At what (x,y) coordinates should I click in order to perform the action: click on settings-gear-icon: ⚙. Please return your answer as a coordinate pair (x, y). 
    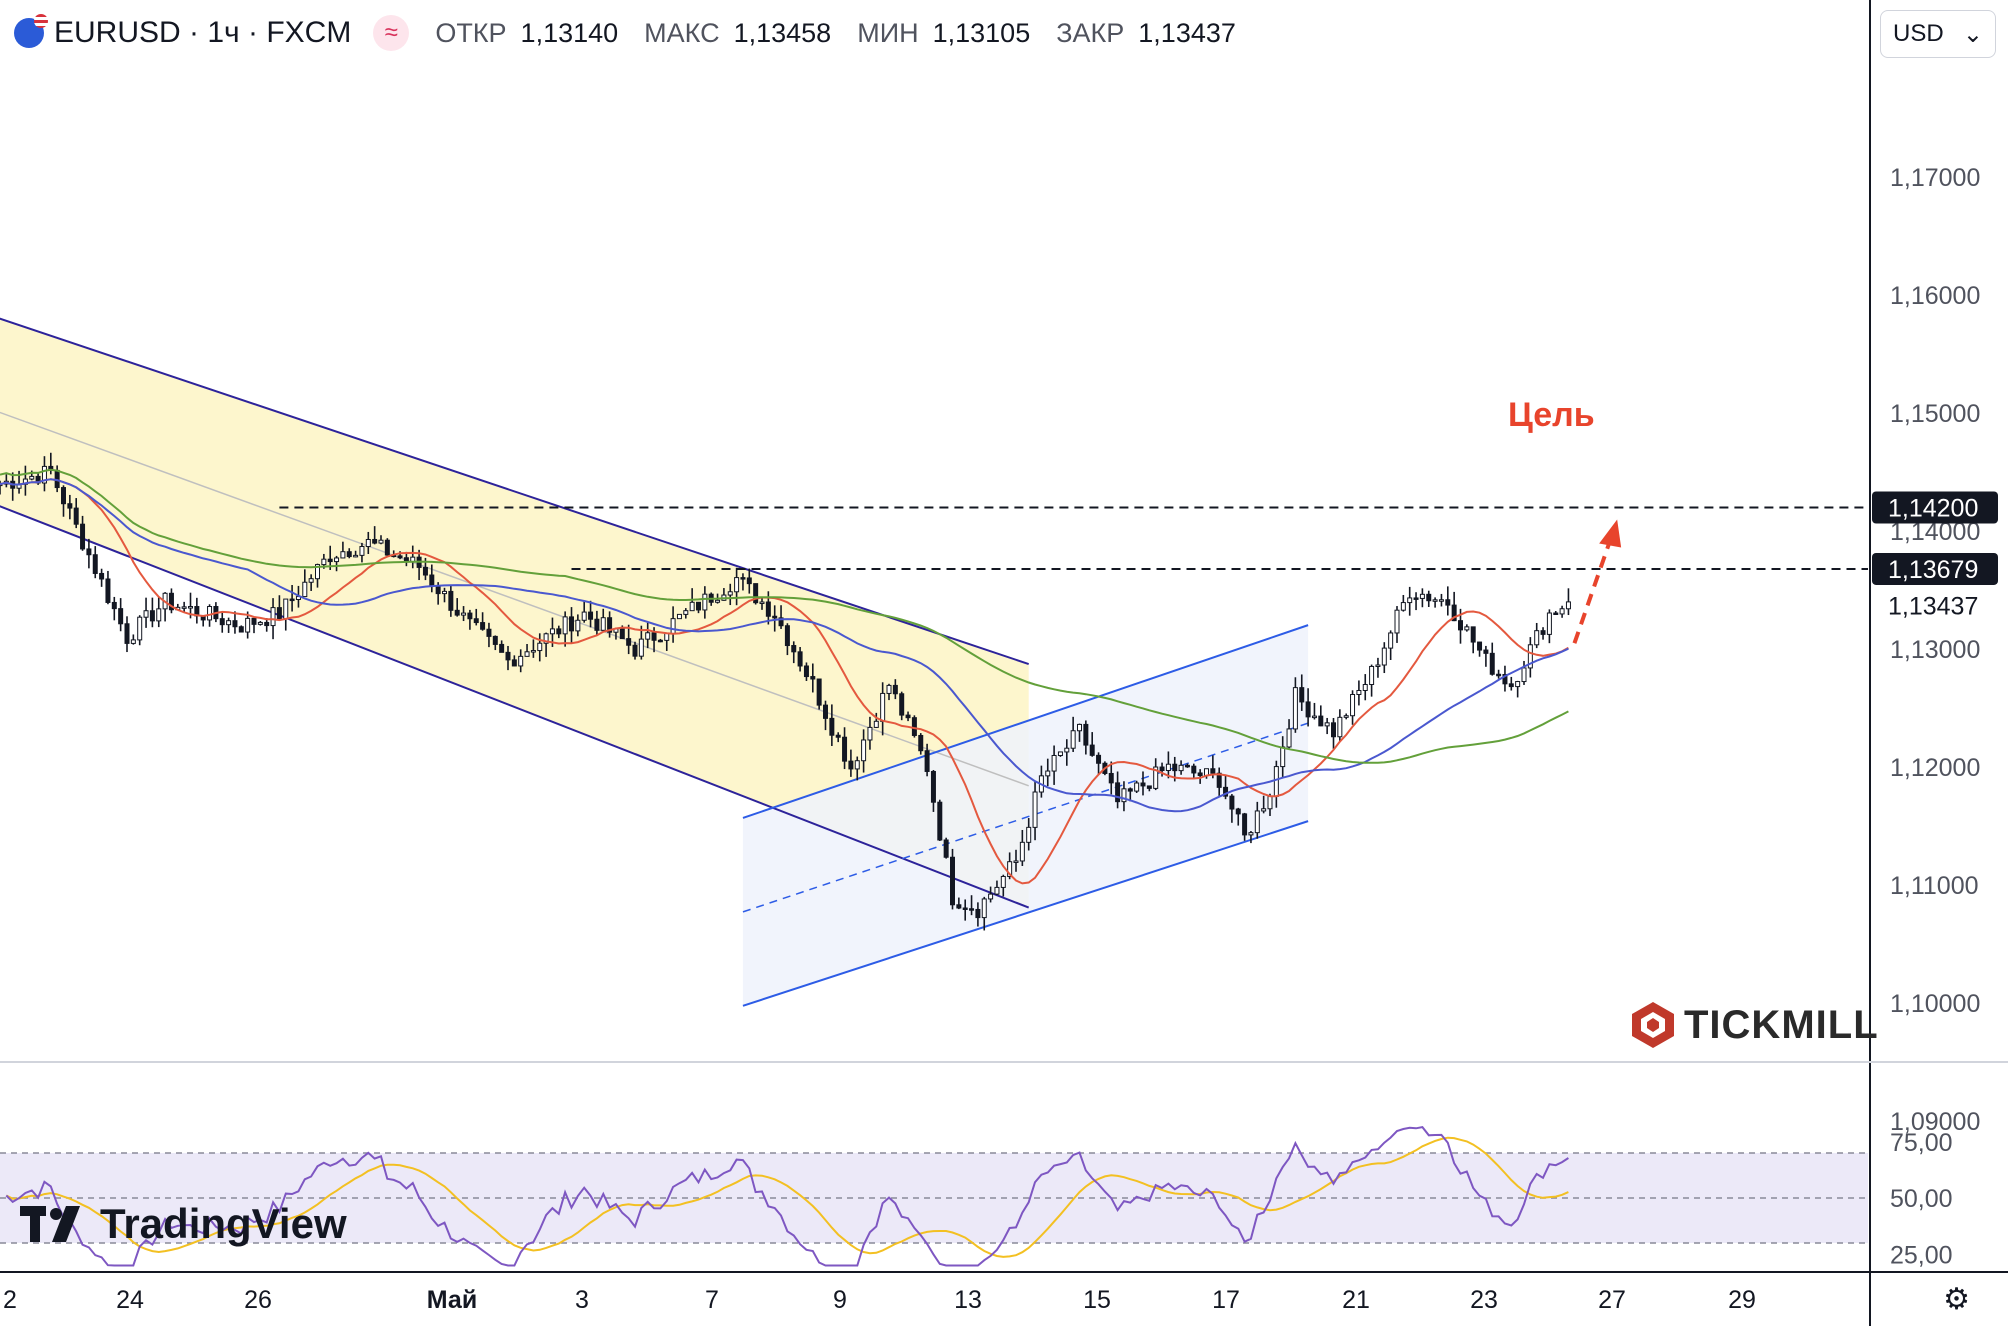
    Looking at the image, I should click on (1956, 1299).